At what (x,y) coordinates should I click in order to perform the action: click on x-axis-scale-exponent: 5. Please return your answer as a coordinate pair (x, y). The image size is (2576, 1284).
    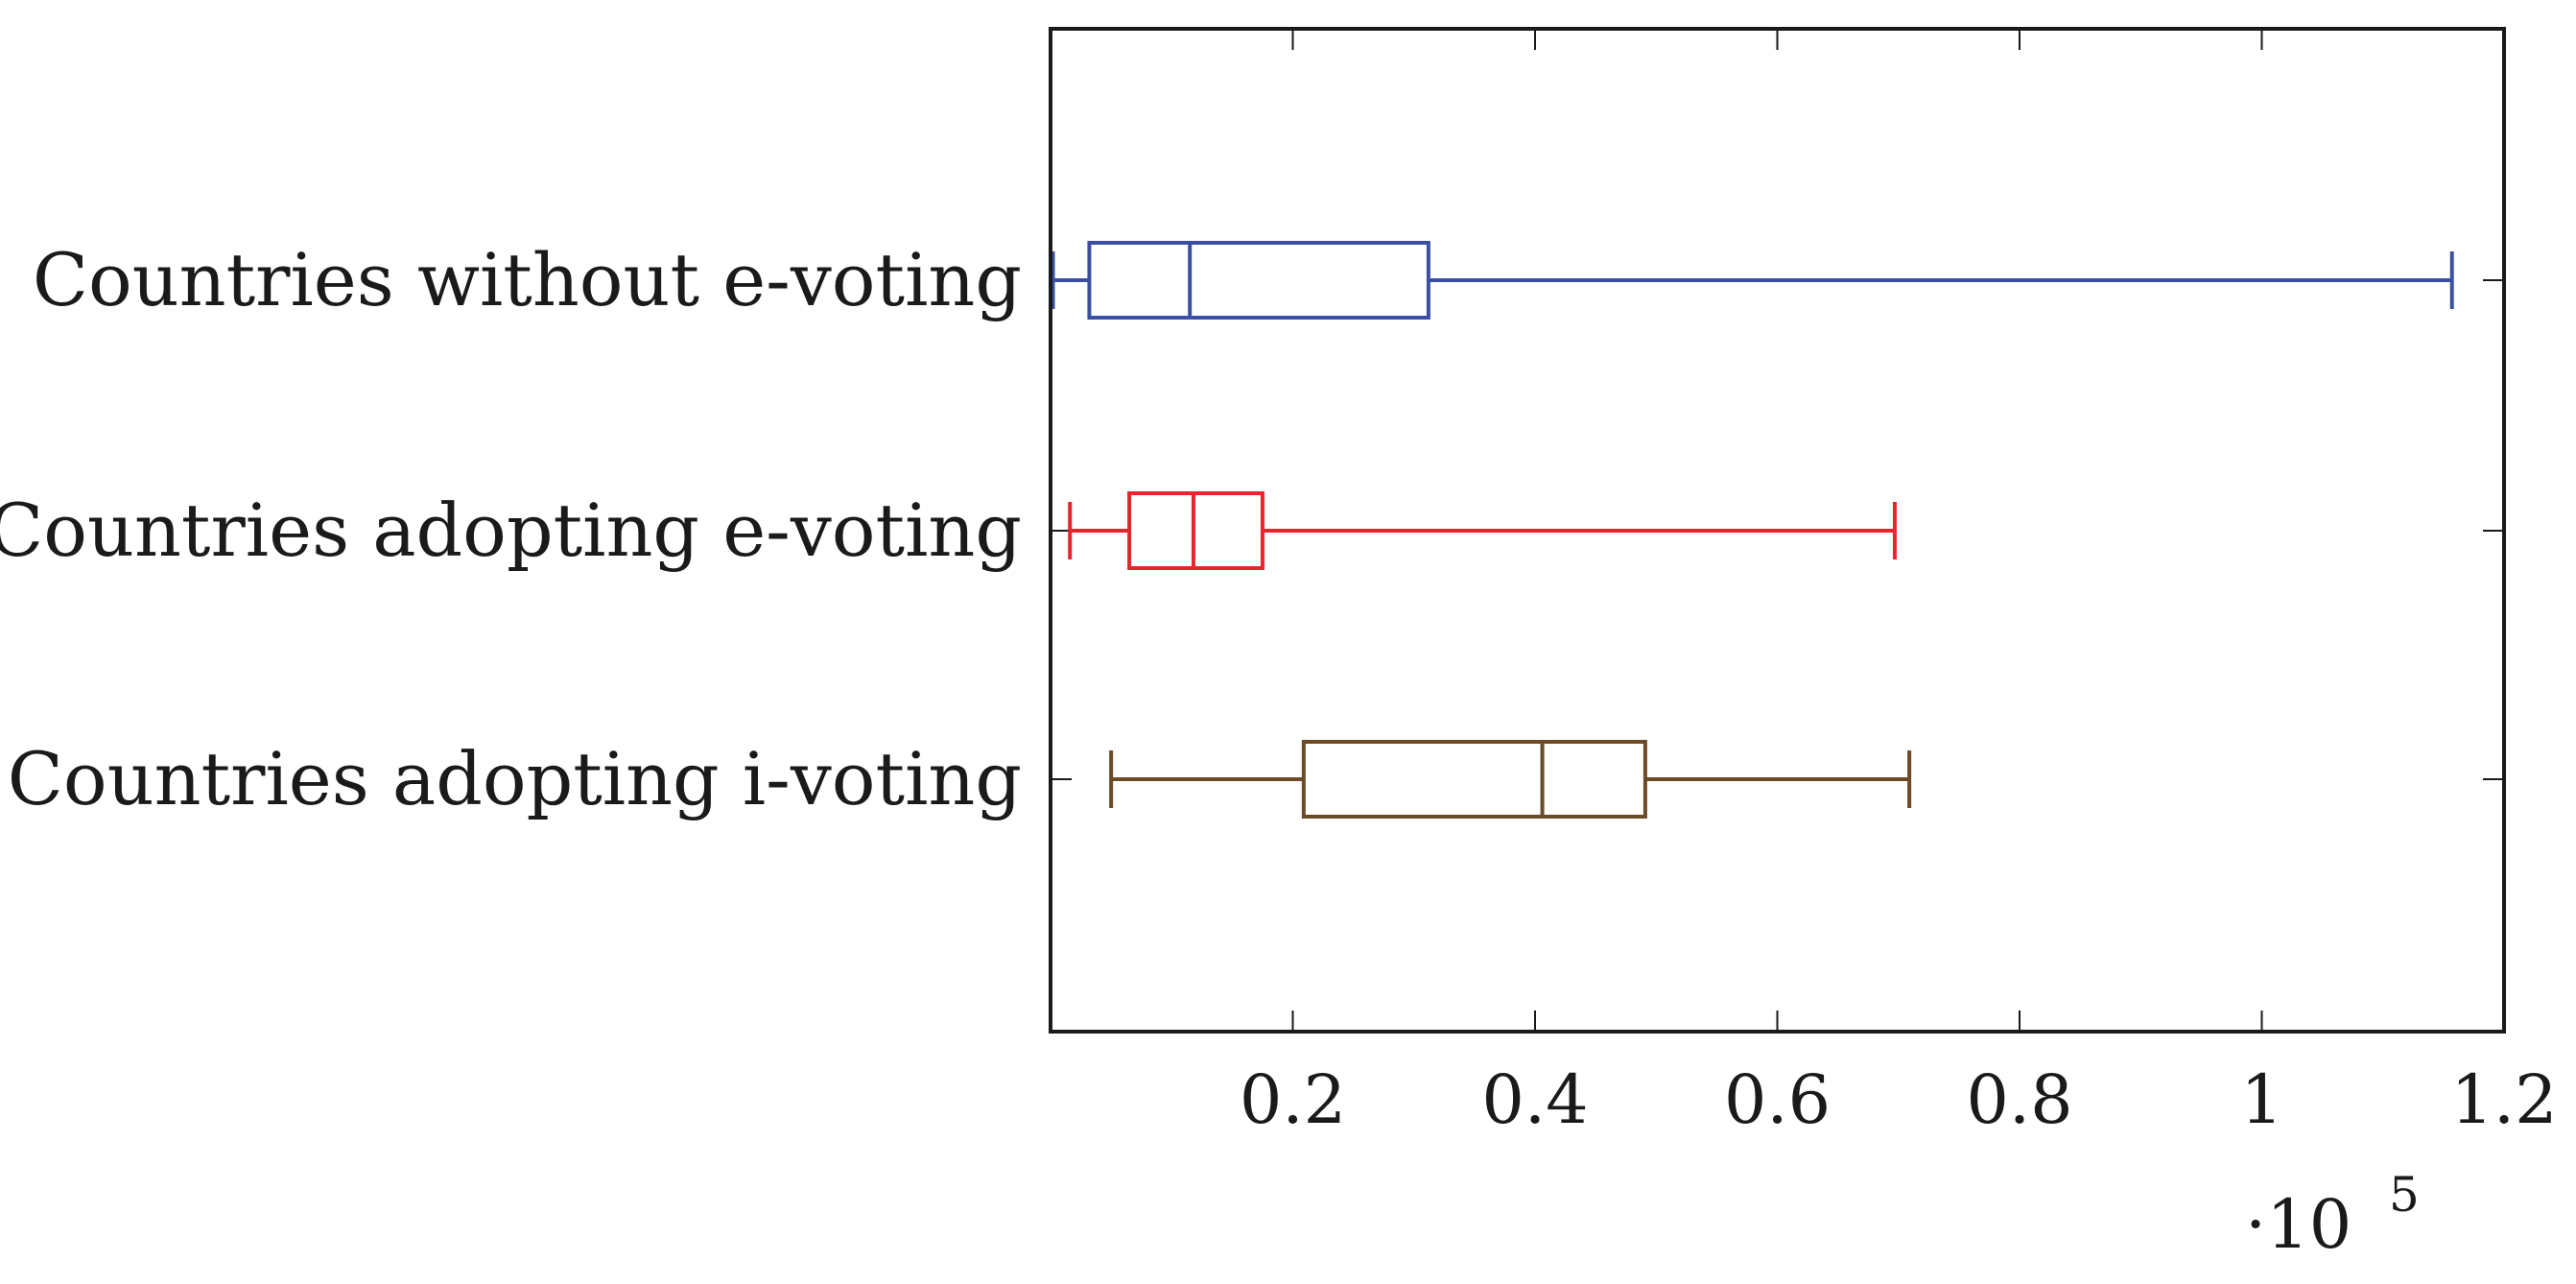
    Looking at the image, I should click on (2405, 1195).